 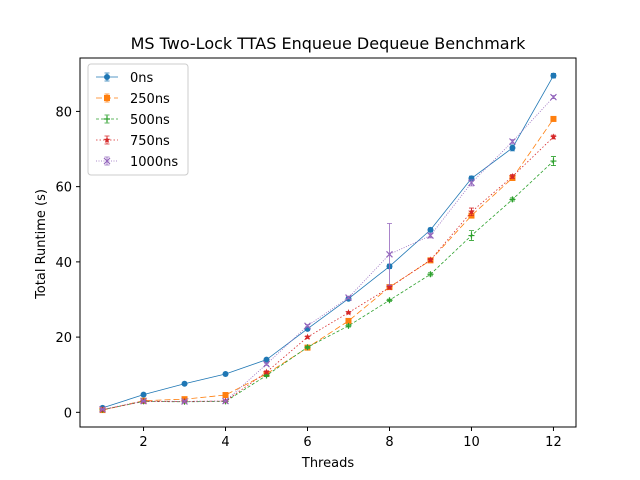 I want to click on x-tick-label-10: 10, so click(x=471, y=442).